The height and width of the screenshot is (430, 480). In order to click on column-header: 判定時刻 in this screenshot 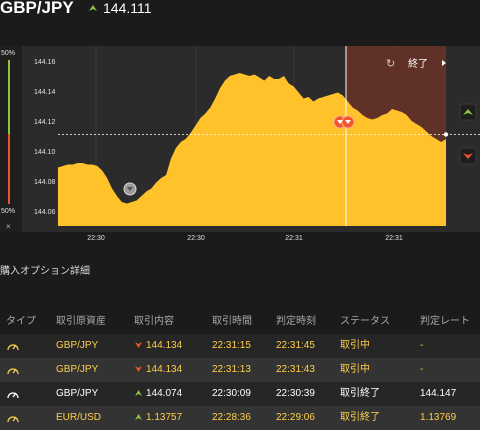, I will do `click(296, 321)`.